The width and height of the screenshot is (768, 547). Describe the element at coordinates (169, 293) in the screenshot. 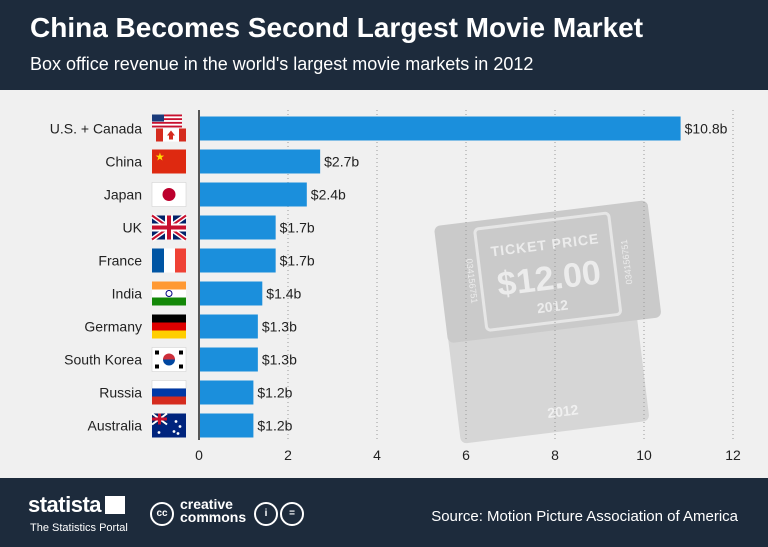

I see `india-flag-icon` at that location.